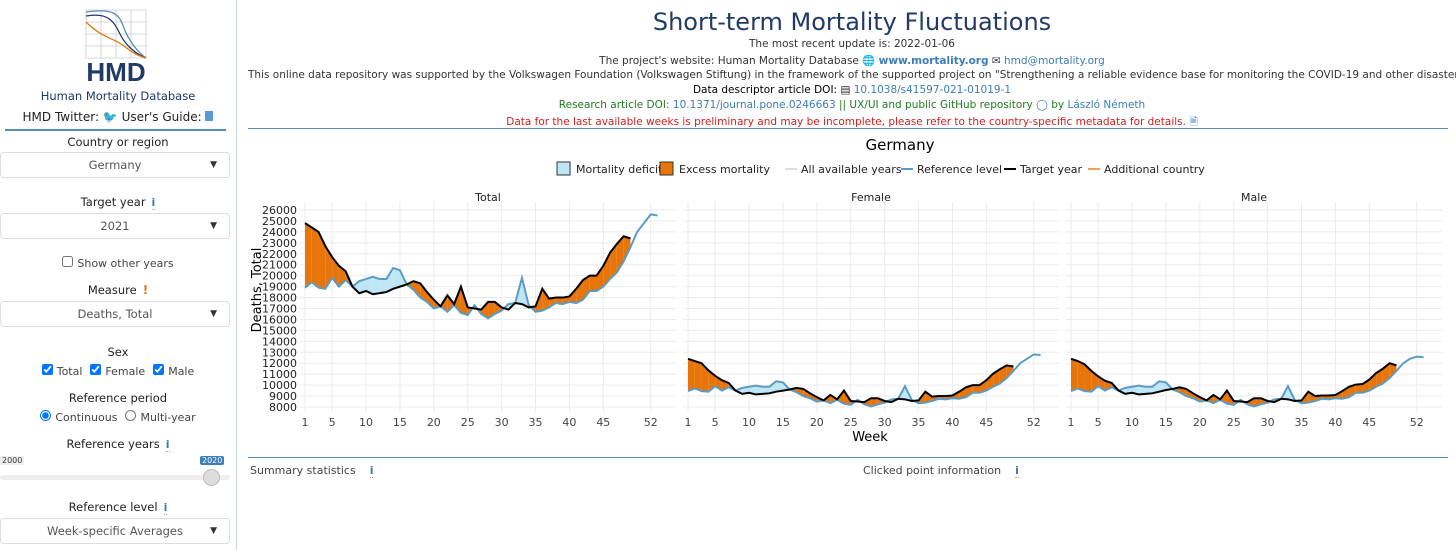 The height and width of the screenshot is (550, 1456). Describe the element at coordinates (279, 374) in the screenshot. I see `y-tick-label: 11000` at that location.